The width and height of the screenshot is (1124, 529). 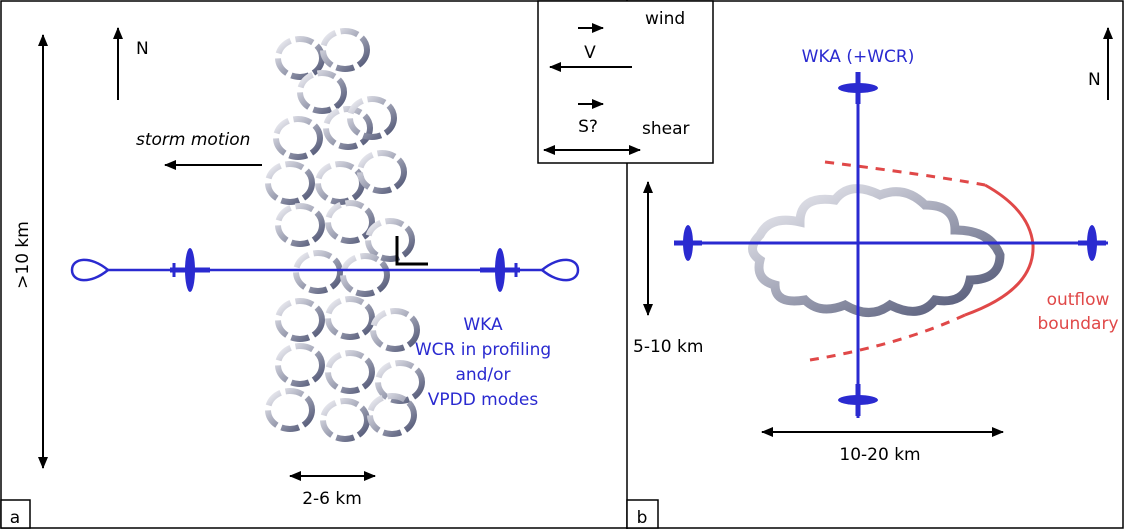 What do you see at coordinates (588, 127) in the screenshot?
I see `shear-symbol: S?` at bounding box center [588, 127].